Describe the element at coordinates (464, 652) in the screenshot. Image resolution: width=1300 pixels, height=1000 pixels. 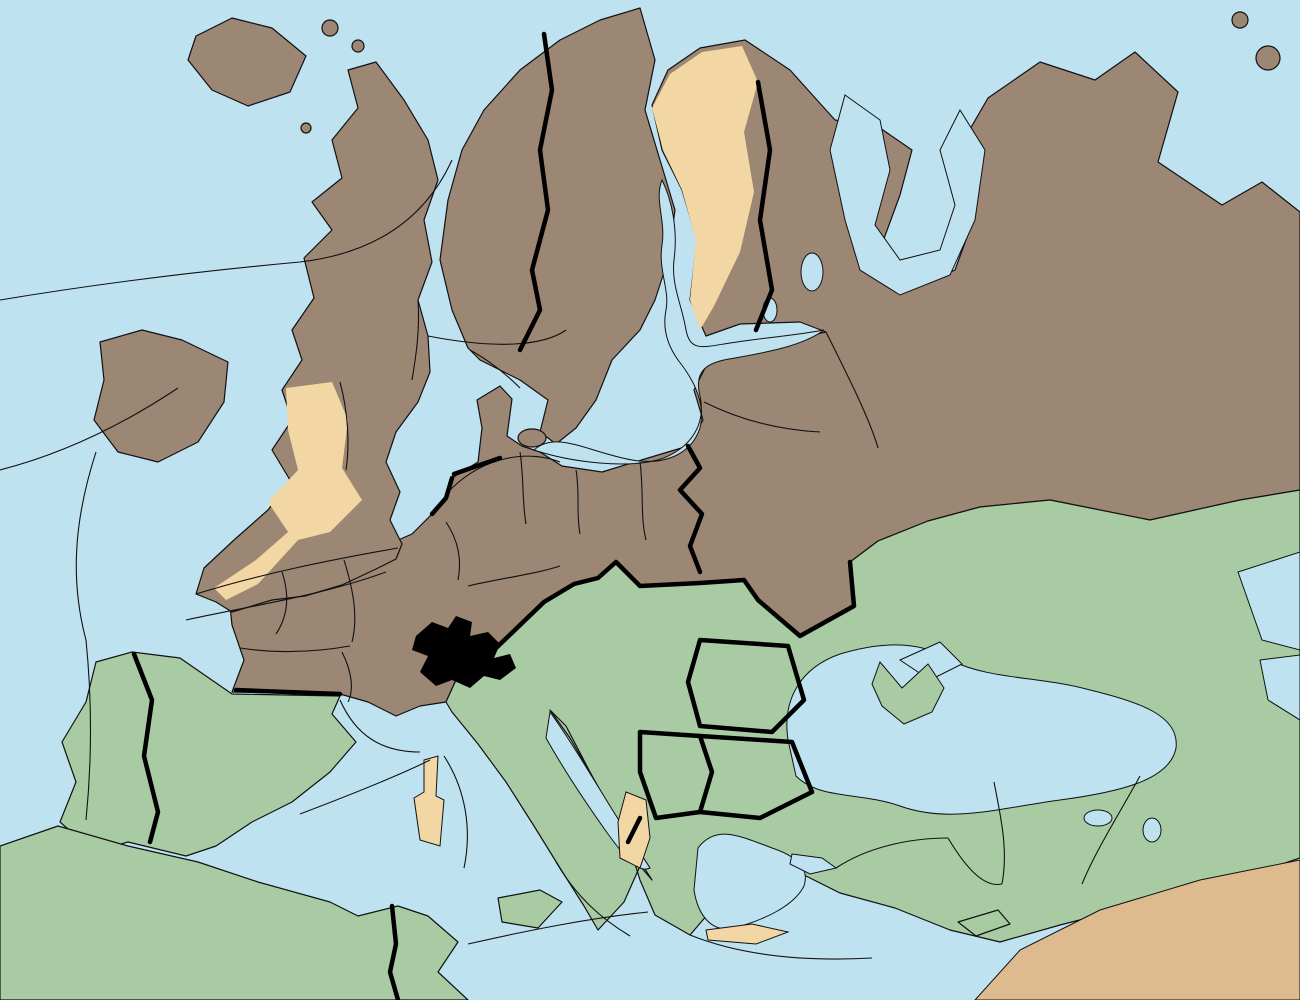
I see `switzerland-impassable` at that location.